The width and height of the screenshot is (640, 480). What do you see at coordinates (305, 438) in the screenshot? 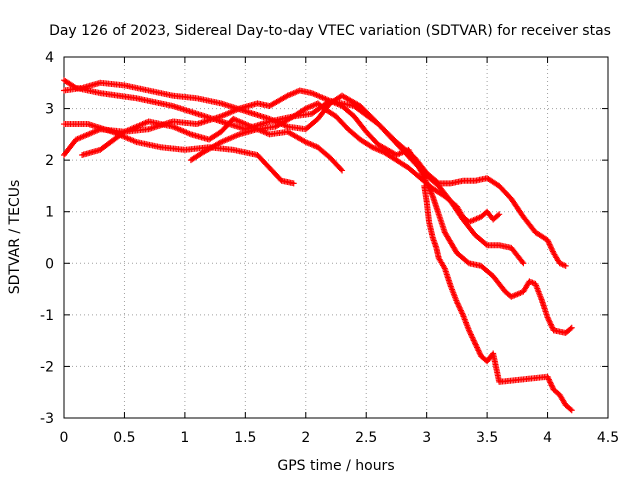
I see `x-tick-label: 2` at bounding box center [305, 438].